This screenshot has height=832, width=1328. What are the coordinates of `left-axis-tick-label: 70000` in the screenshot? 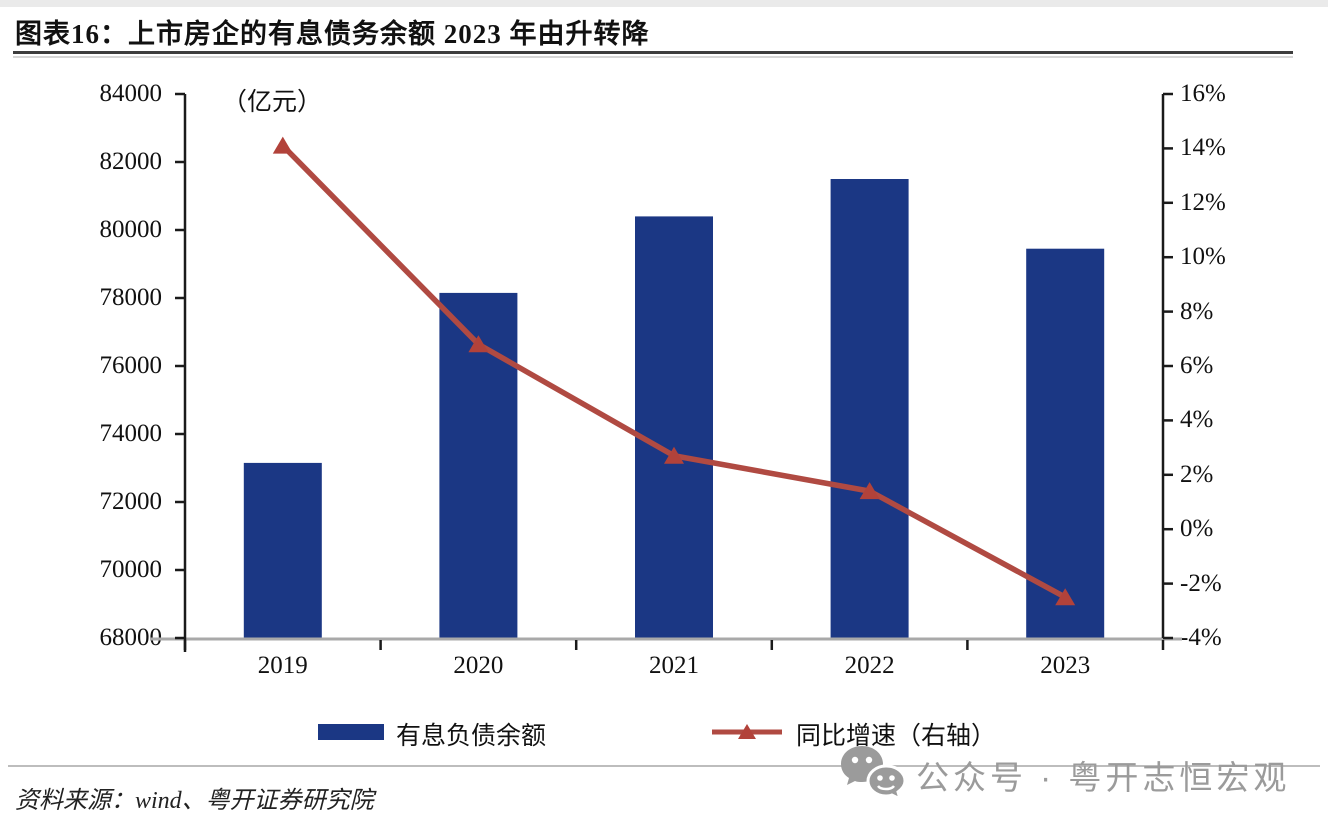 It's located at (131, 569).